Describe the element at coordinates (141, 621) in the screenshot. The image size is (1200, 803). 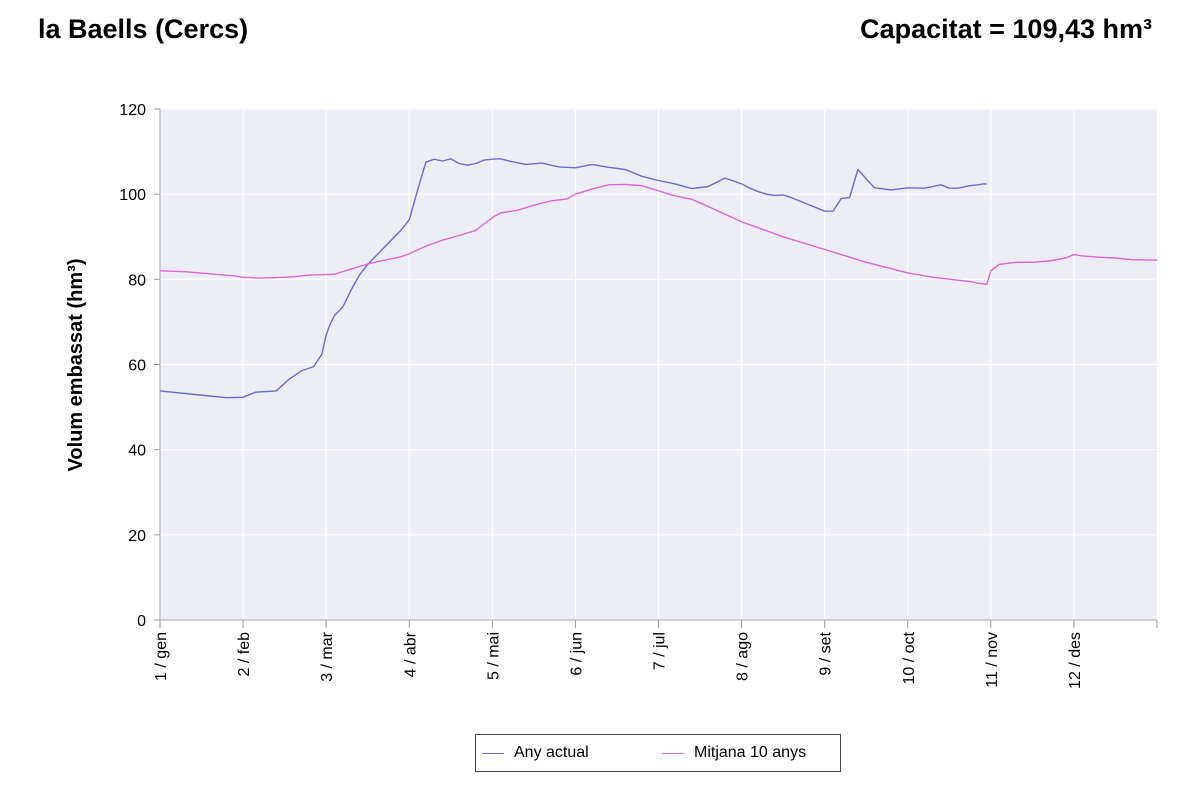
I see `y-tick-label: 0` at that location.